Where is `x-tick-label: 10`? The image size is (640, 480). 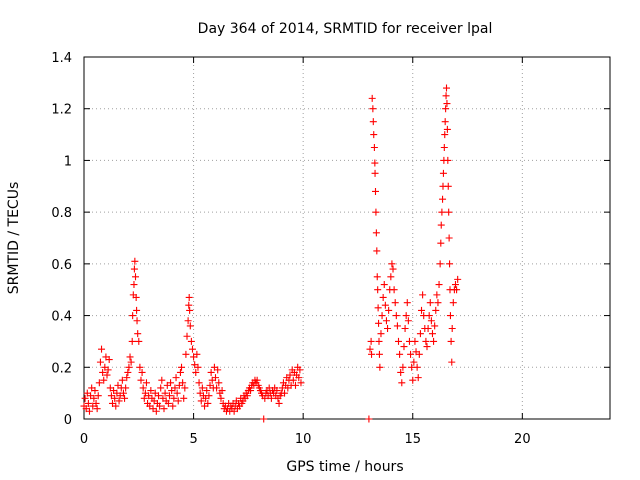
x-tick-label: 10 is located at coordinates (303, 439).